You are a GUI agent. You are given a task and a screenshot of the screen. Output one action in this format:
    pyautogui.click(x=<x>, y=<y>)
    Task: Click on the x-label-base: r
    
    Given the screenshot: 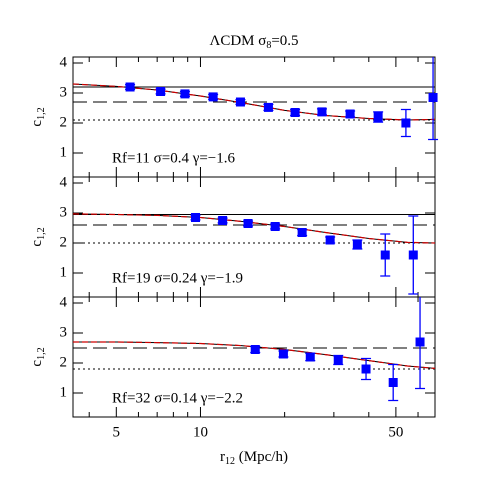 What is the action you would take?
    pyautogui.click(x=222, y=457)
    